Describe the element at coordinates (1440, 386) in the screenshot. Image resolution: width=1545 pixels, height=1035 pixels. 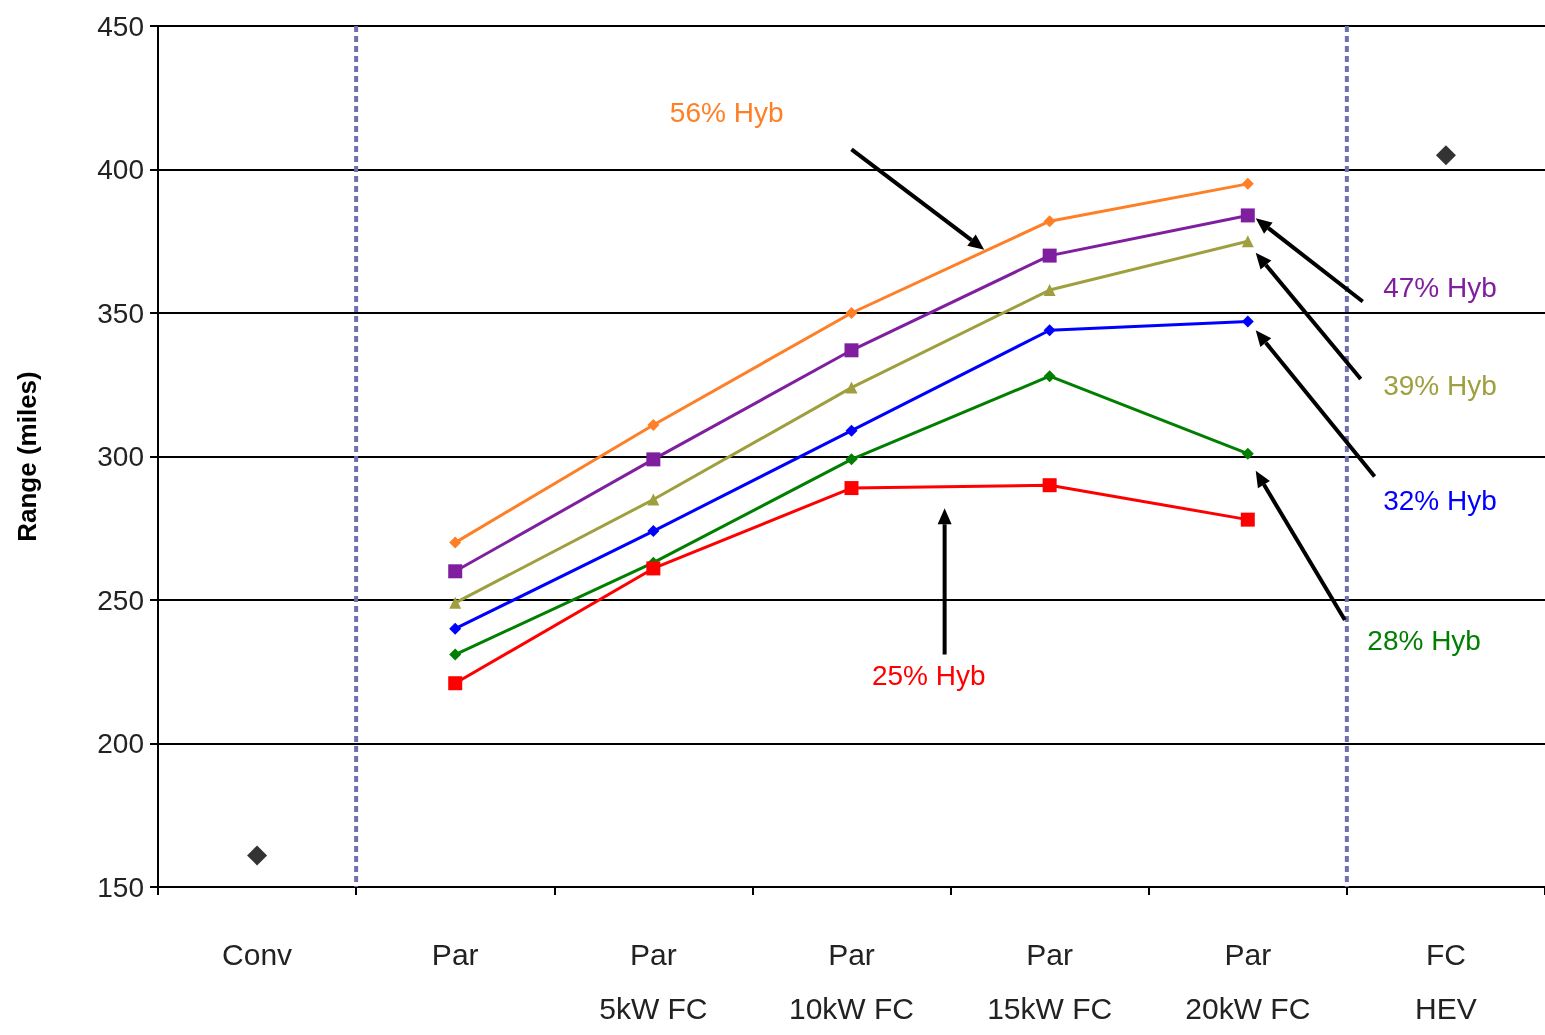
I see `text: 39% Hyb` at that location.